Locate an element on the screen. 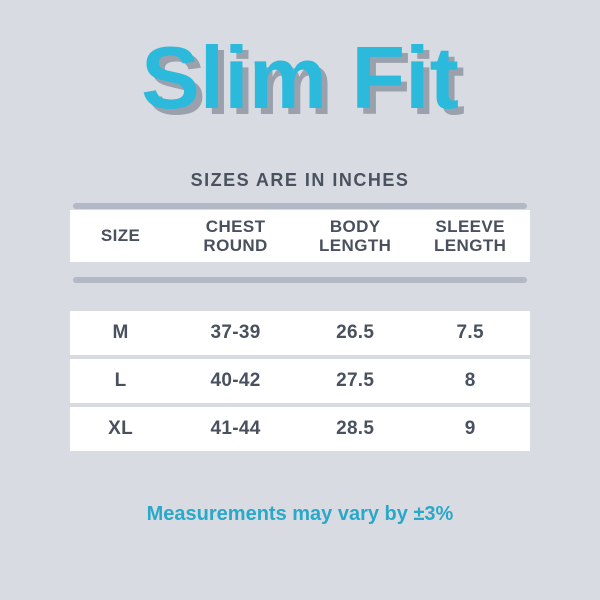  cell-size: XL is located at coordinates (121, 428).